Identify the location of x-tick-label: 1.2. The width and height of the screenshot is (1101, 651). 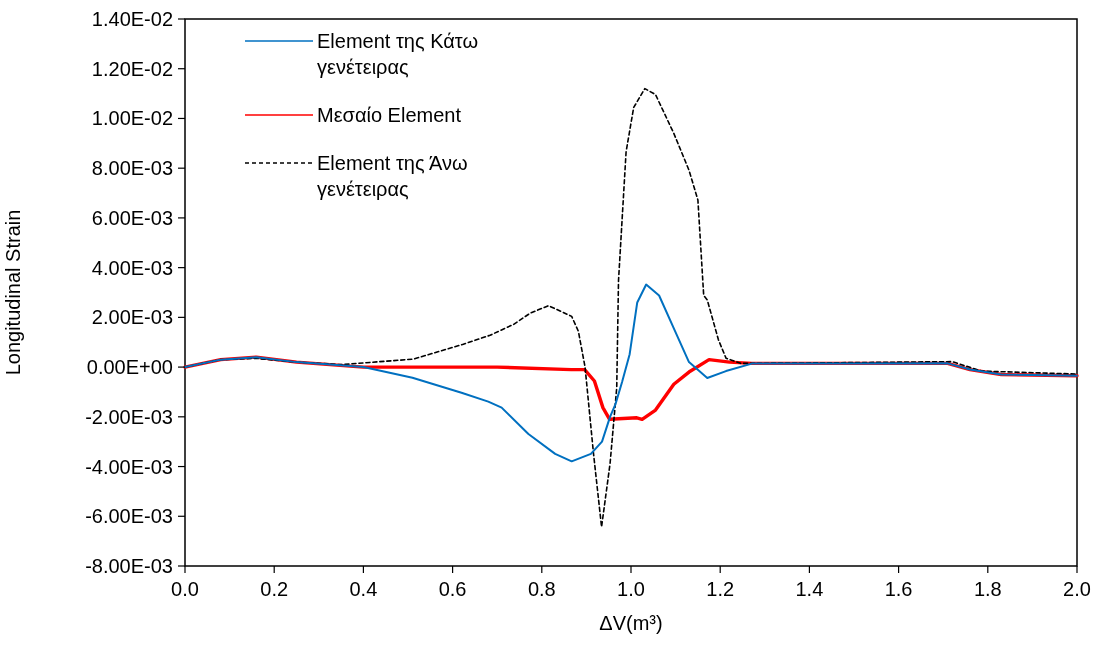
(720, 589).